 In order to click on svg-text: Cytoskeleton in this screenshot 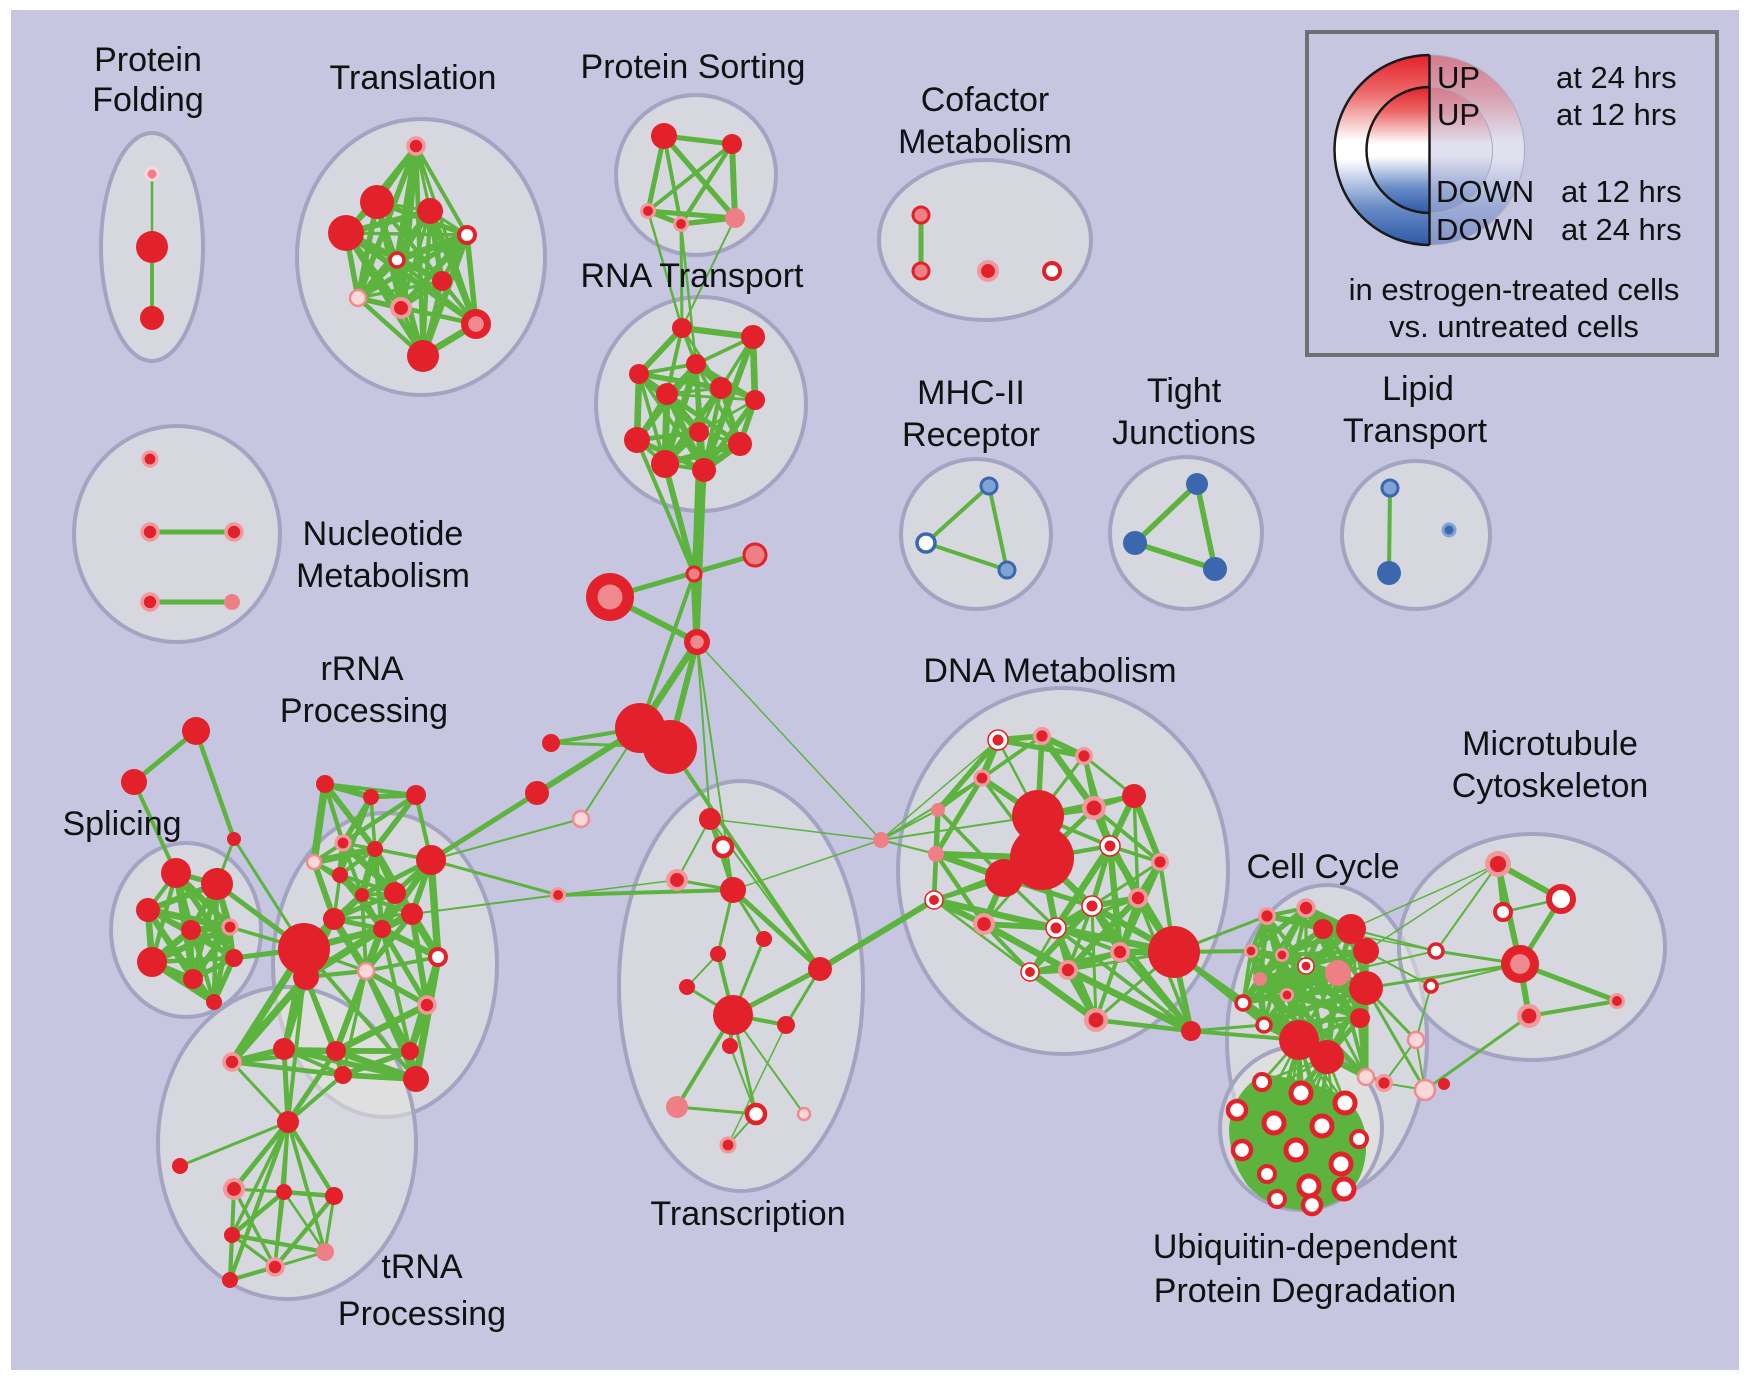, I will do `click(1550, 786)`.